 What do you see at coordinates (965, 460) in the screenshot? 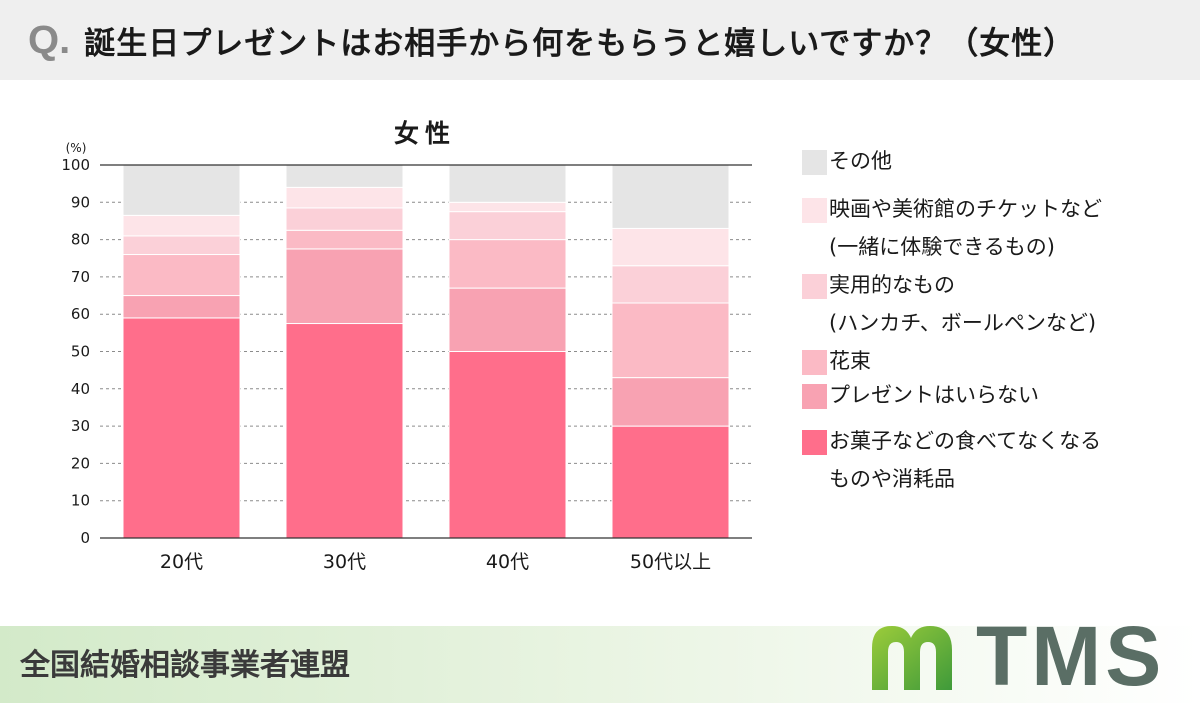
I see `legend-label: お菓子などの食べてなくなる ものや消耗品` at bounding box center [965, 460].